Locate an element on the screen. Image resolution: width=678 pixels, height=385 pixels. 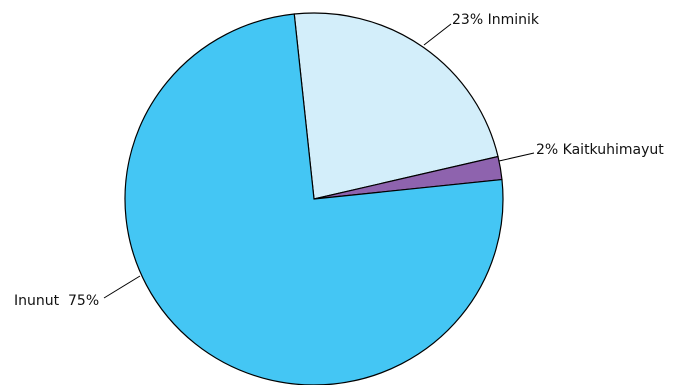
pie-slice-inminik is located at coordinates (396, 106).